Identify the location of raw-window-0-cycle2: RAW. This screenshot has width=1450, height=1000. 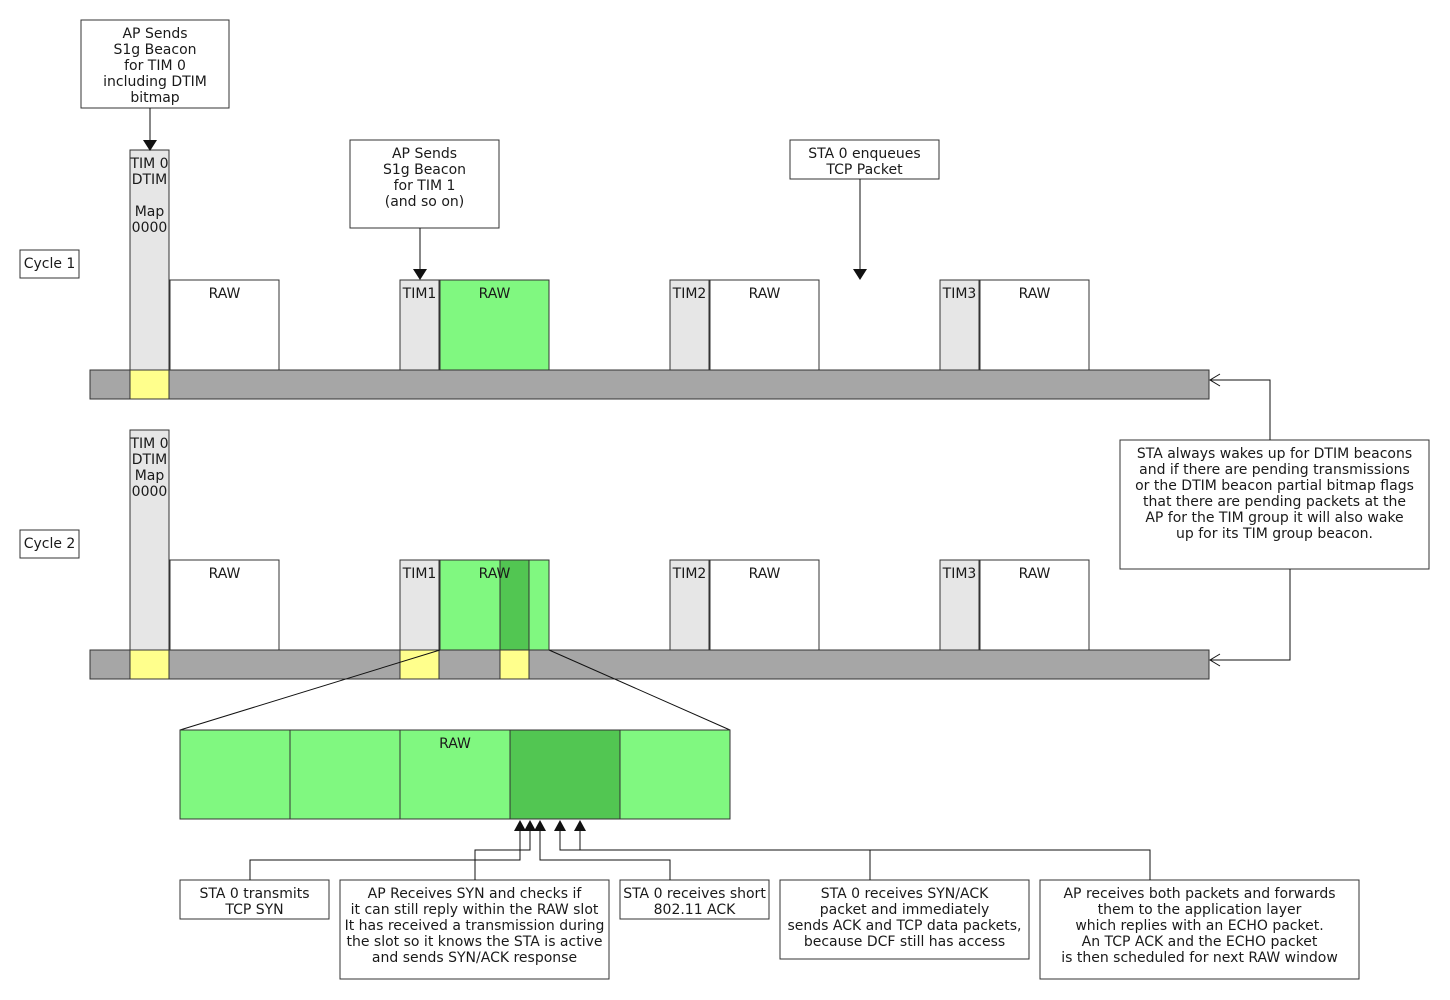
(224, 605).